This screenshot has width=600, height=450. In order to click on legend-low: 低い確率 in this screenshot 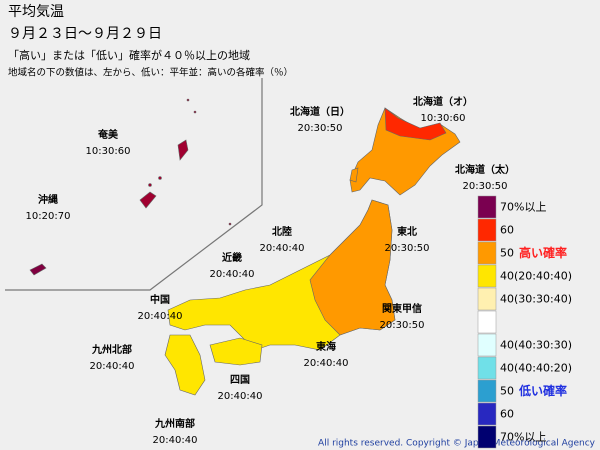, I will do `click(542, 390)`.